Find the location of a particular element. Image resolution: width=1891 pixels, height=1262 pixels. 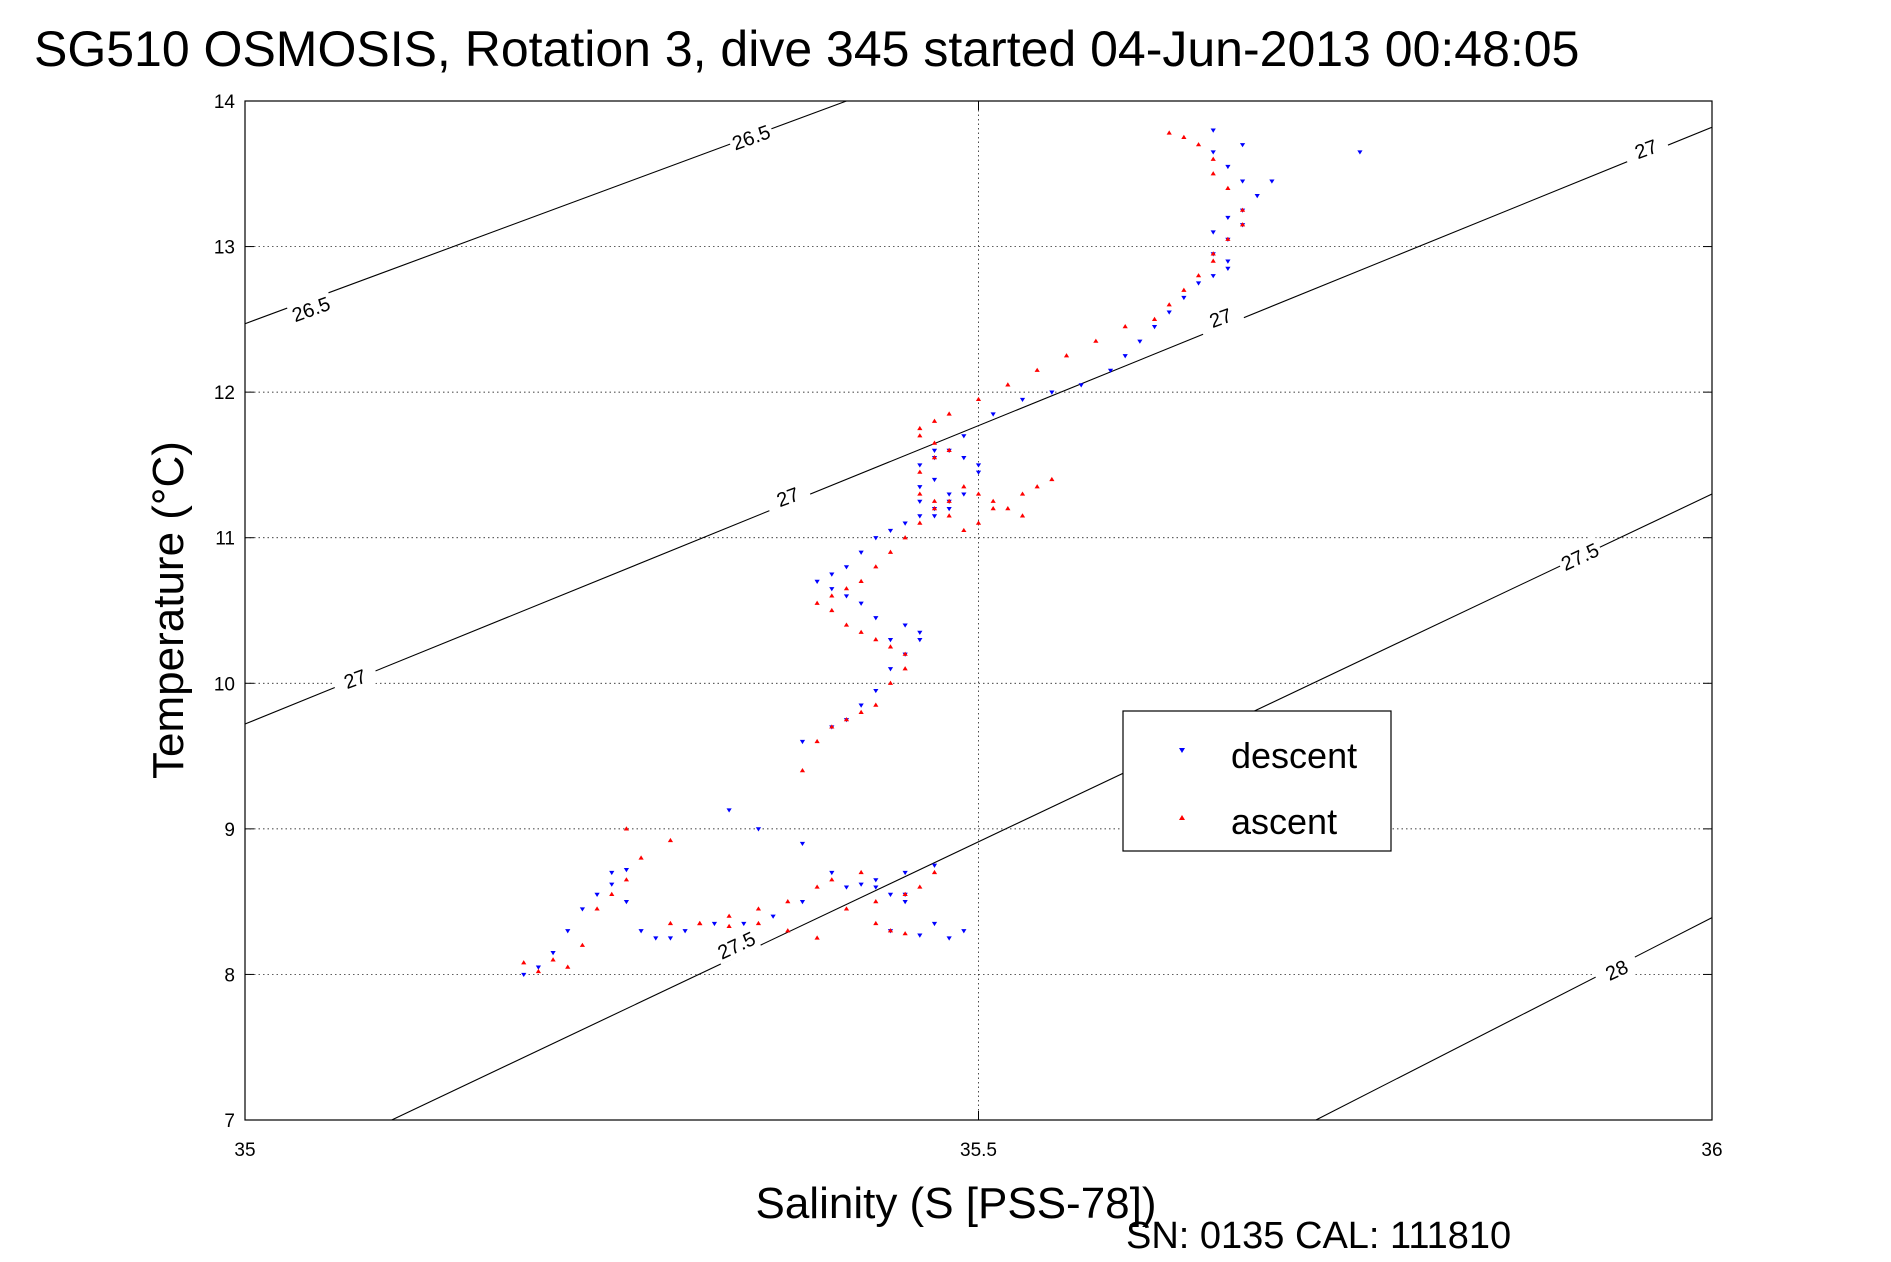

y-axis-label: Temperature (°C) is located at coordinates (168, 610).